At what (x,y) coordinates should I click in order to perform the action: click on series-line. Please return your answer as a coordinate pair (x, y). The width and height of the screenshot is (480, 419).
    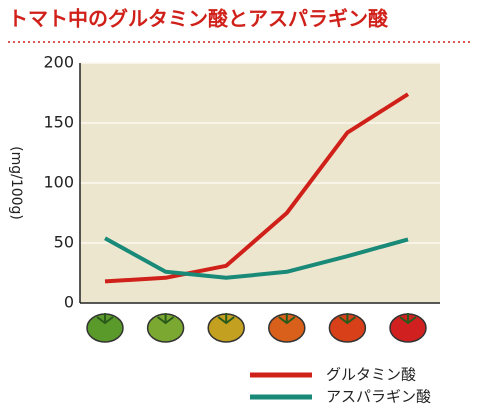
    Looking at the image, I should click on (256, 258).